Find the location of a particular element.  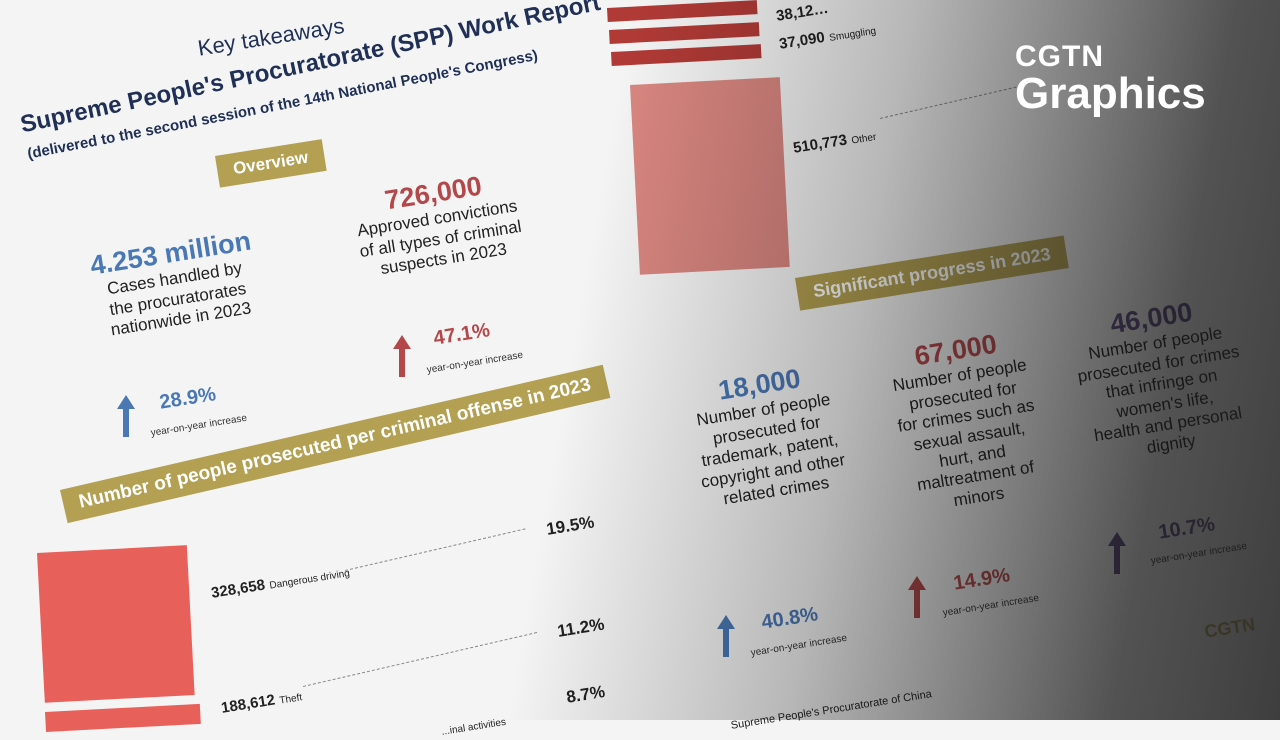

overview-banner: Overview is located at coordinates (271, 163).